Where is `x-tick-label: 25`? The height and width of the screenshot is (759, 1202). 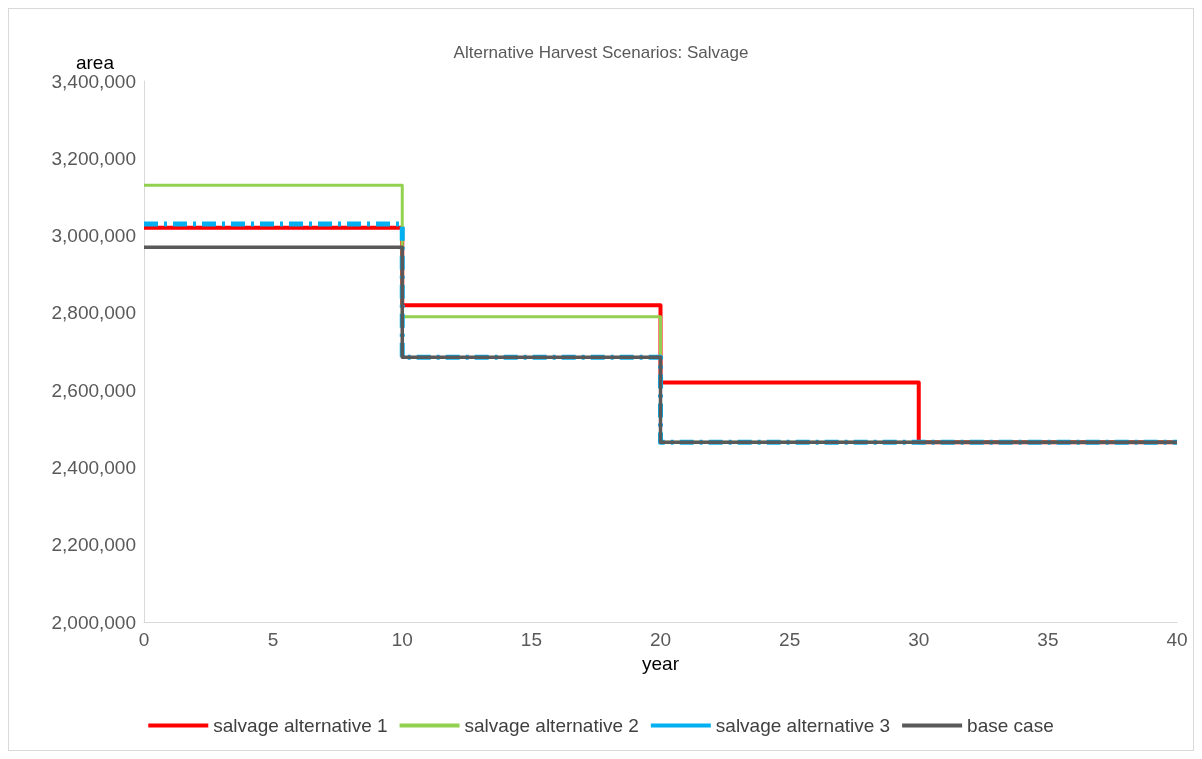 x-tick-label: 25 is located at coordinates (790, 639).